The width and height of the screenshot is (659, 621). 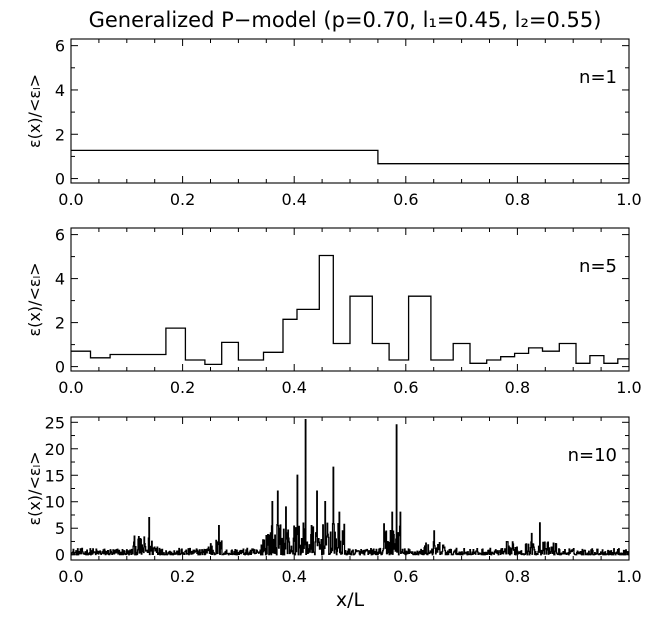 I want to click on y-tick-label: 20, so click(x=55, y=449).